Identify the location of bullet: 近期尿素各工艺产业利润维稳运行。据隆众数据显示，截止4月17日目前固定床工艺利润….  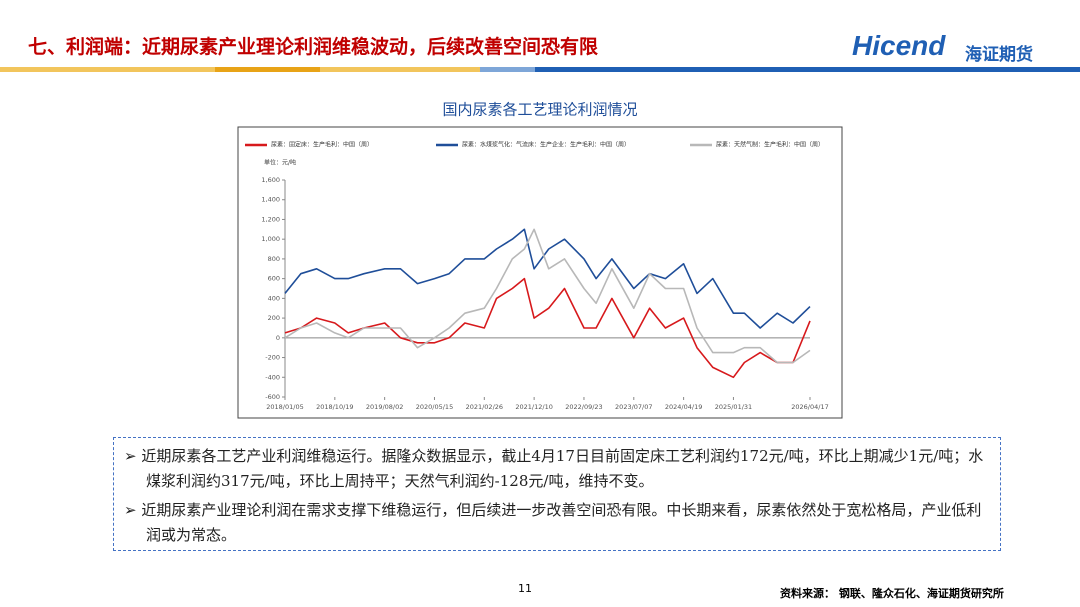
(557, 469).